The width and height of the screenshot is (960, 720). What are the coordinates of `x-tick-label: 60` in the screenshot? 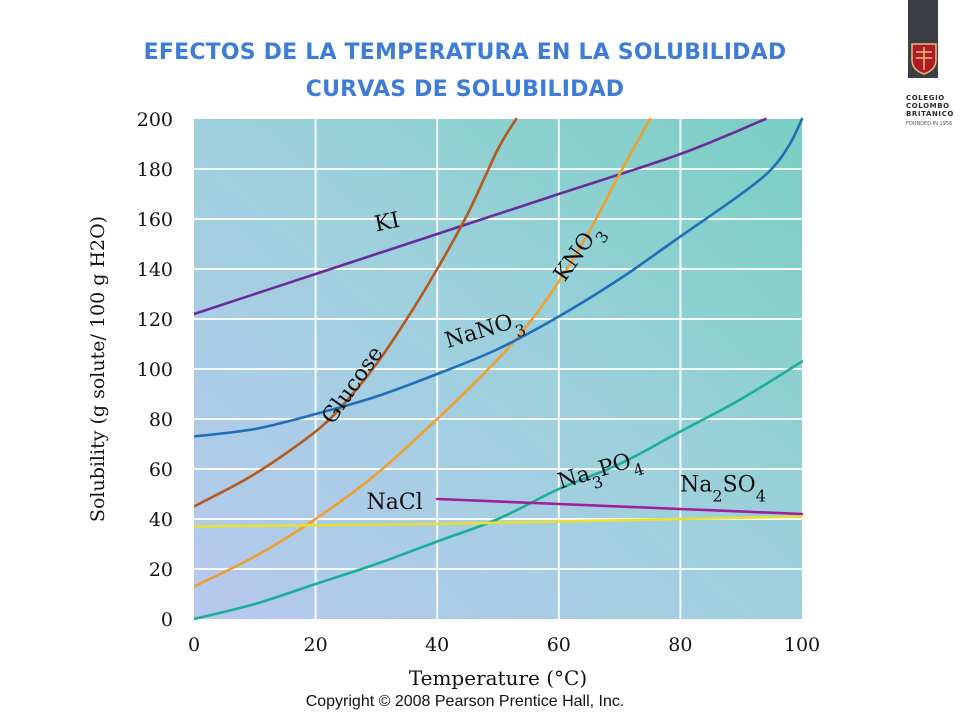 It's located at (559, 645).